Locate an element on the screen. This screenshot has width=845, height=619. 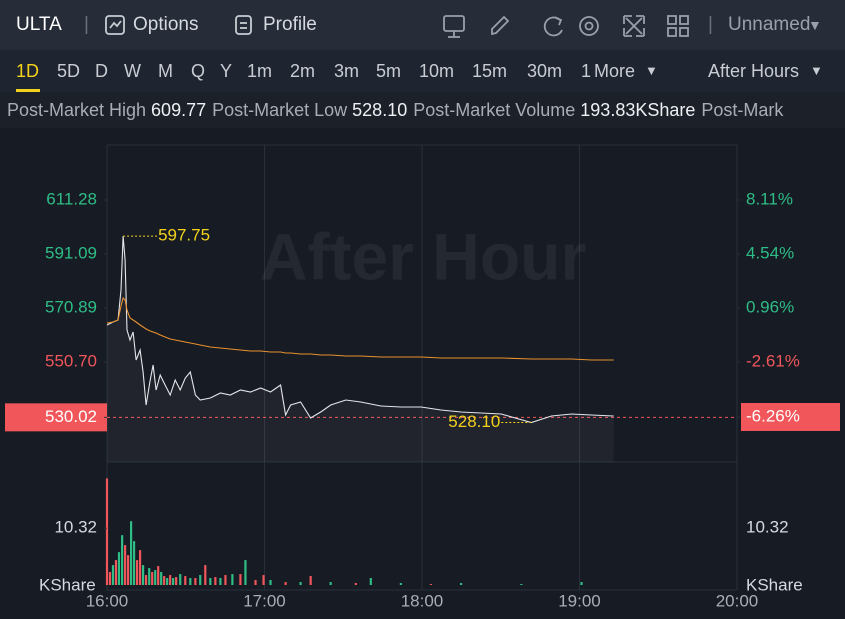
timeframe: 10m is located at coordinates (437, 71).